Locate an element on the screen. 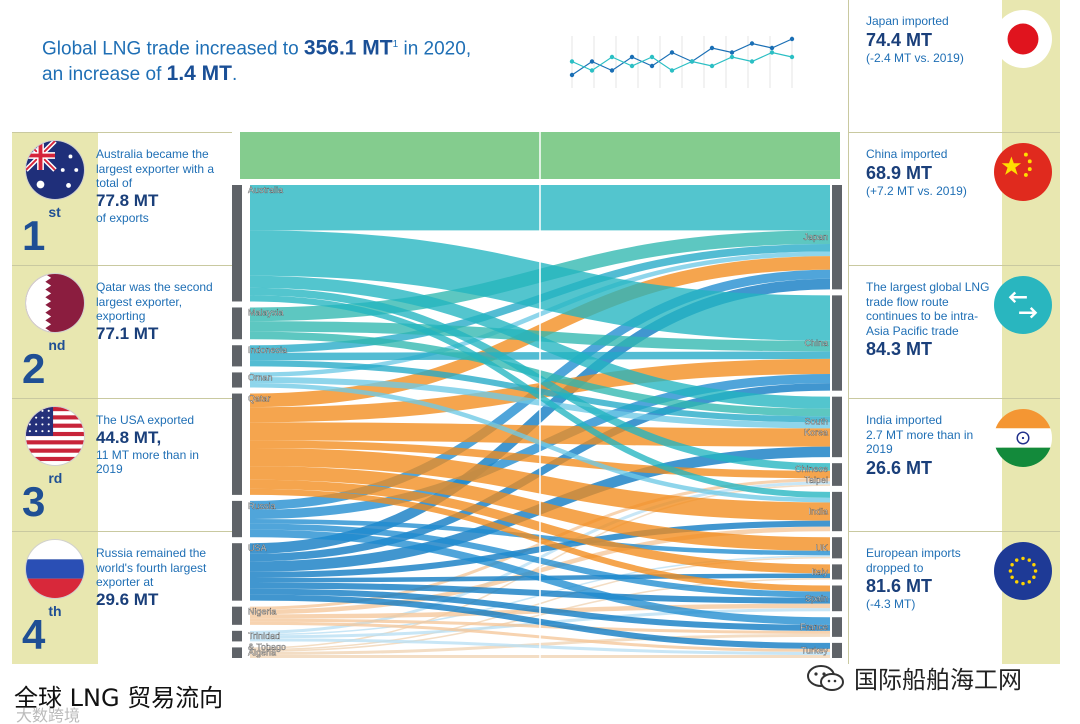  source-label: Australia is located at coordinates (265, 190).